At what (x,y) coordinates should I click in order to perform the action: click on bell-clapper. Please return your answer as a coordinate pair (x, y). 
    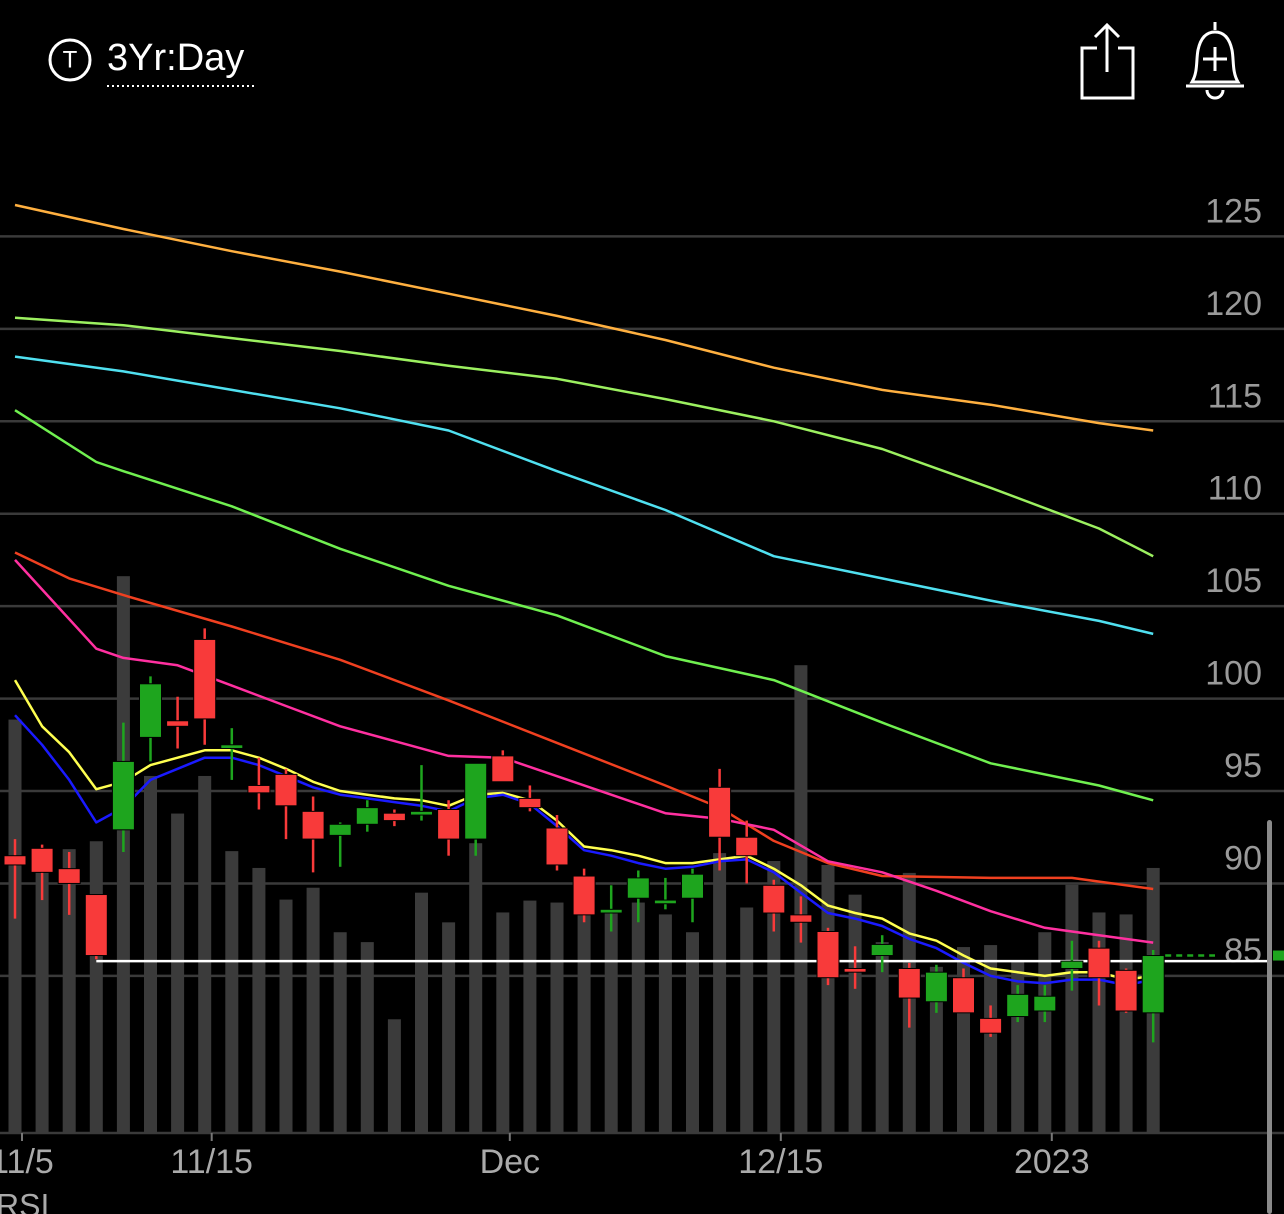
    Looking at the image, I should click on (1215, 94).